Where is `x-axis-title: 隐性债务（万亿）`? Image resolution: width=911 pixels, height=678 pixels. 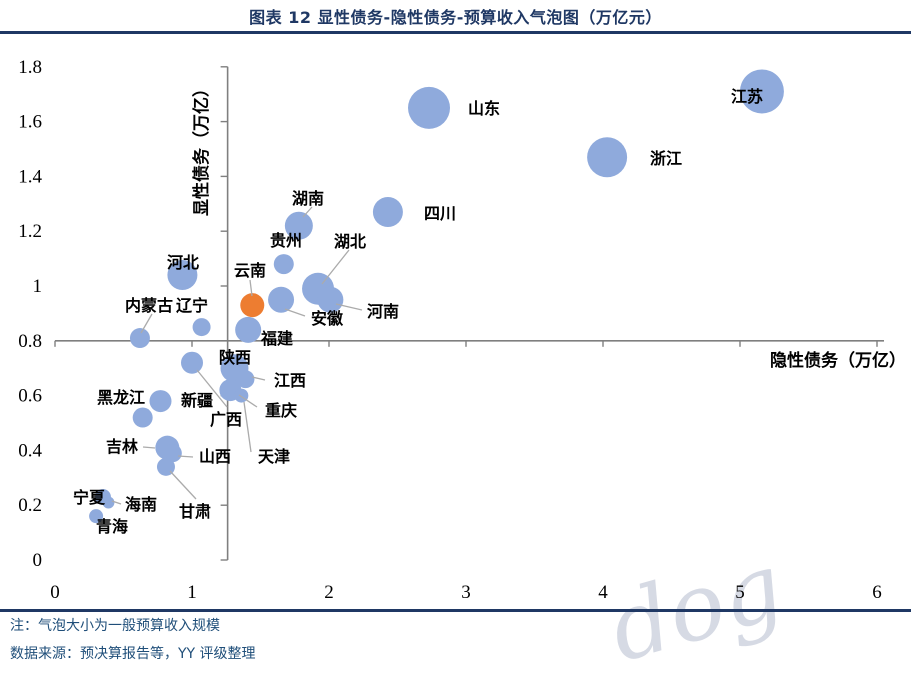 x-axis-title: 隐性债务（万亿） is located at coordinates (838, 360).